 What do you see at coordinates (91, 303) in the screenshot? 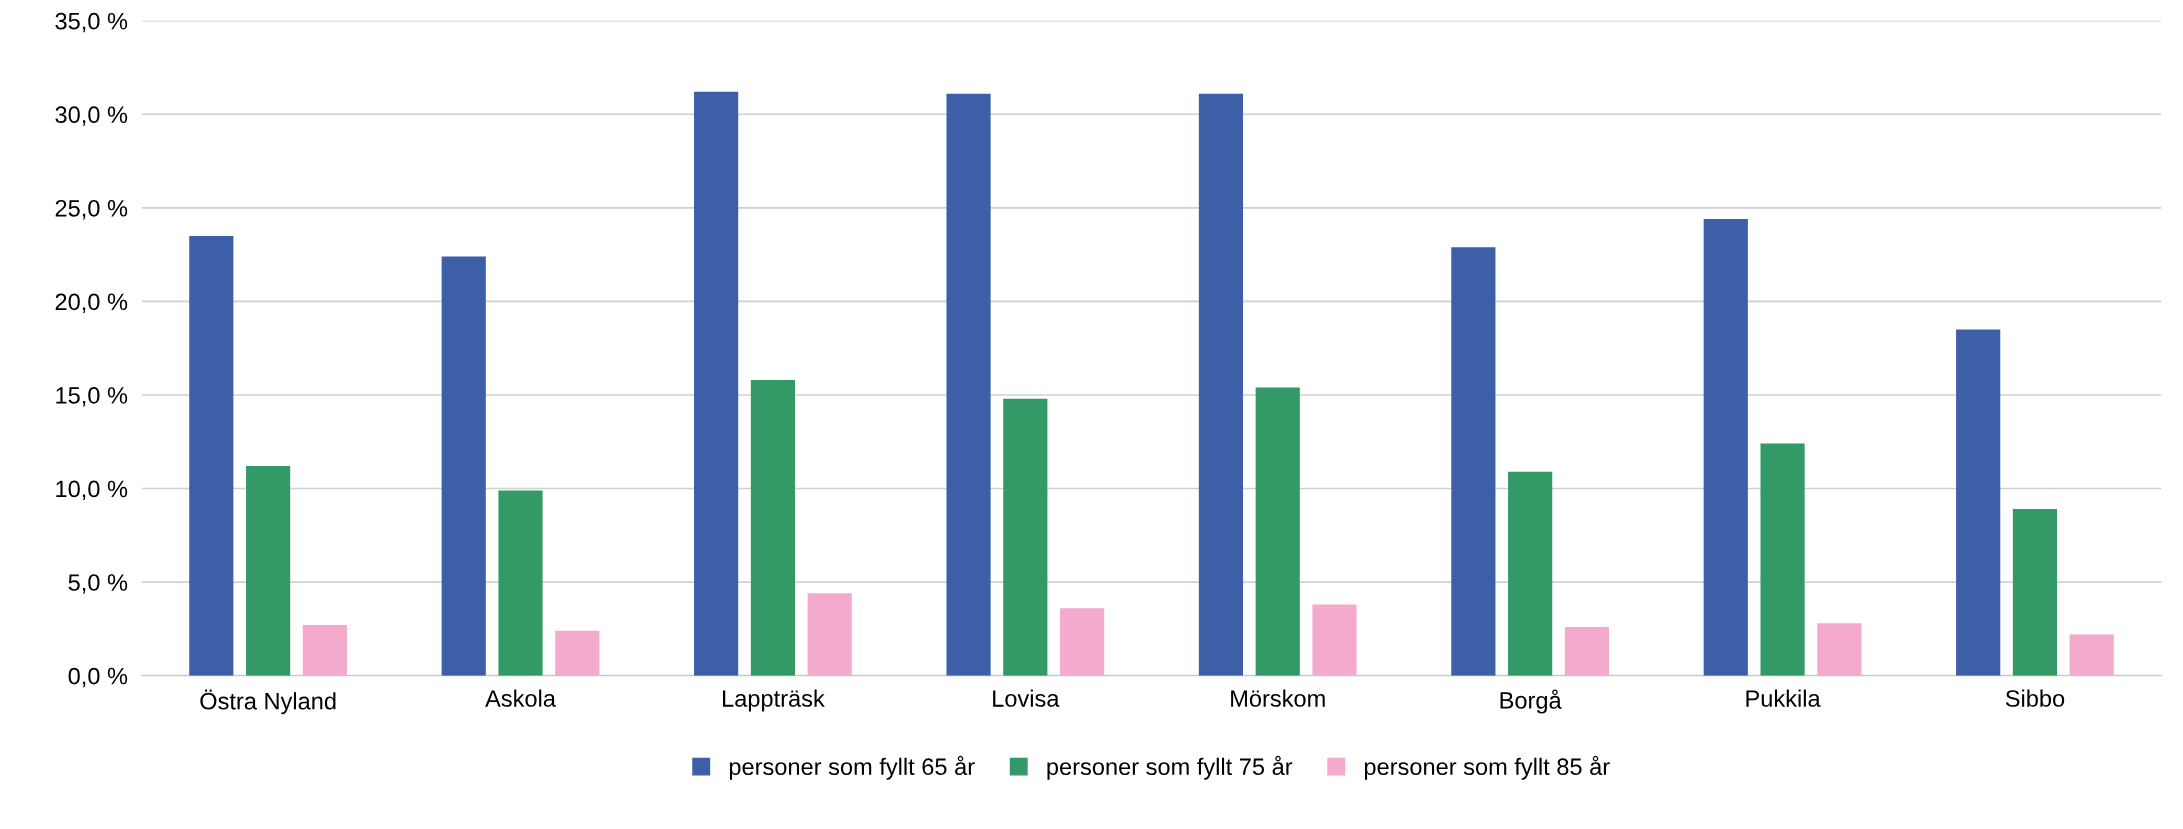
I see `y-tick-label: 20,0 %` at bounding box center [91, 303].